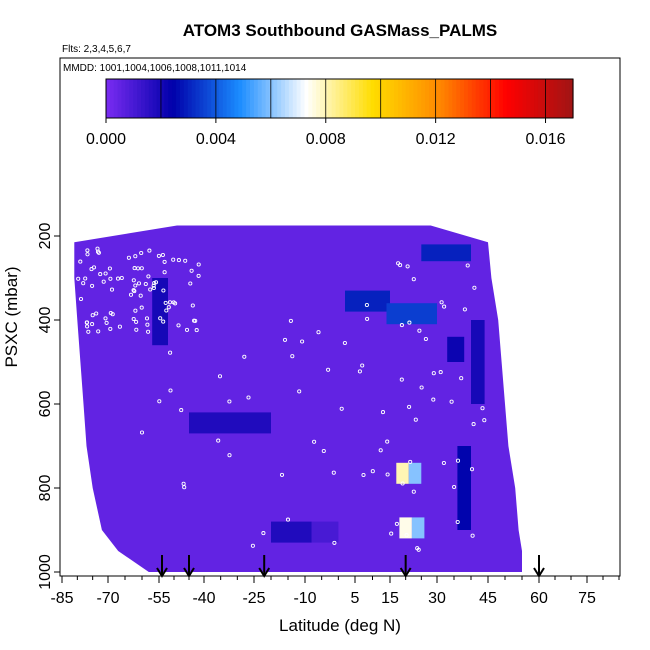 This screenshot has height=650, width=650. I want to click on x-tick-label: -25, so click(253, 598).